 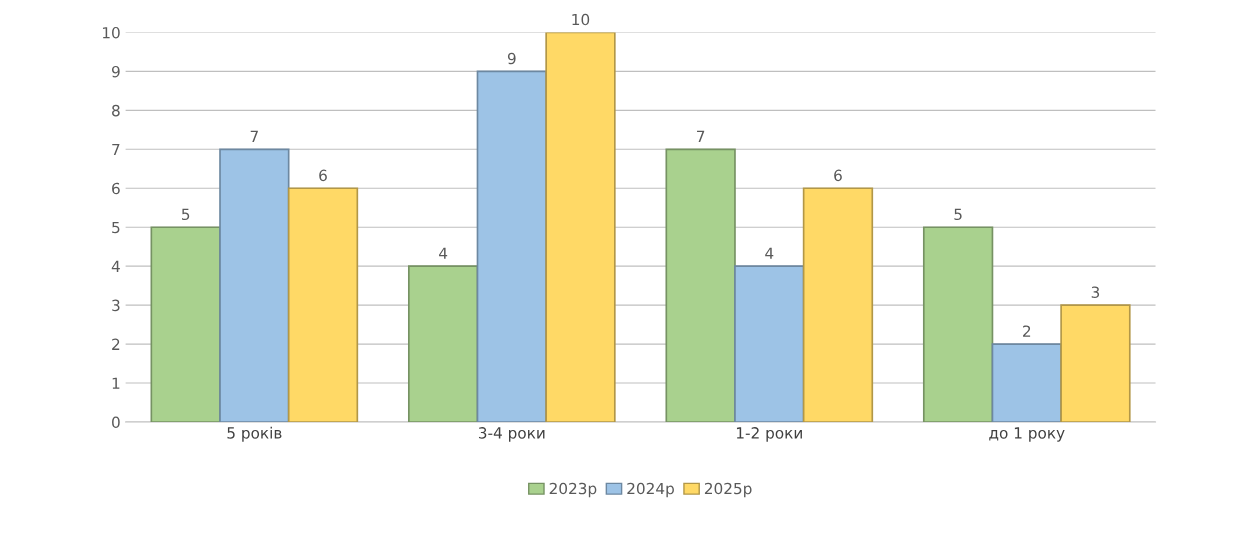 I want to click on y-tick-label: 8, so click(x=116, y=110).